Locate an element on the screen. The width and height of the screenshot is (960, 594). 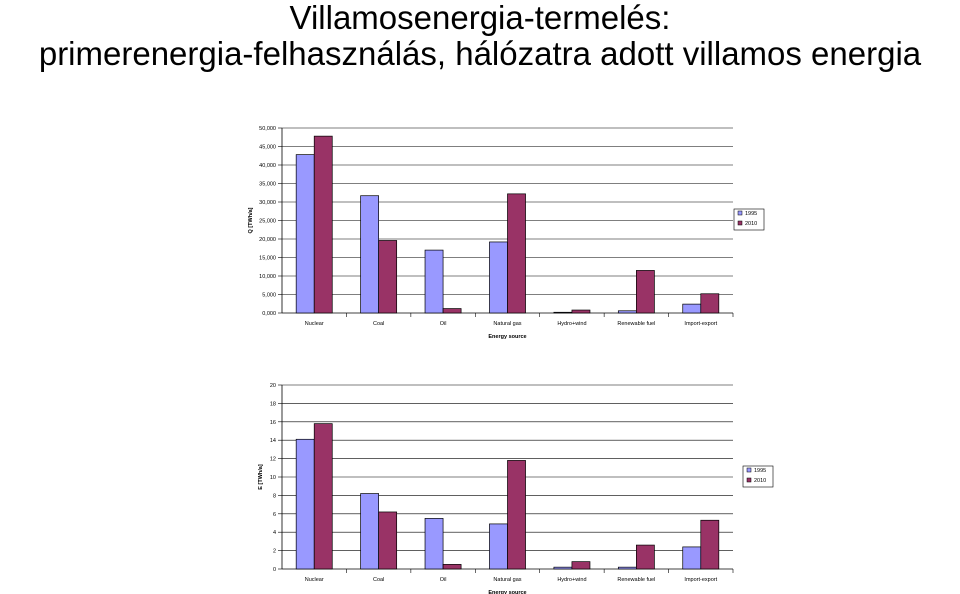
y-tick-label: 50,000 is located at coordinates (267, 129).